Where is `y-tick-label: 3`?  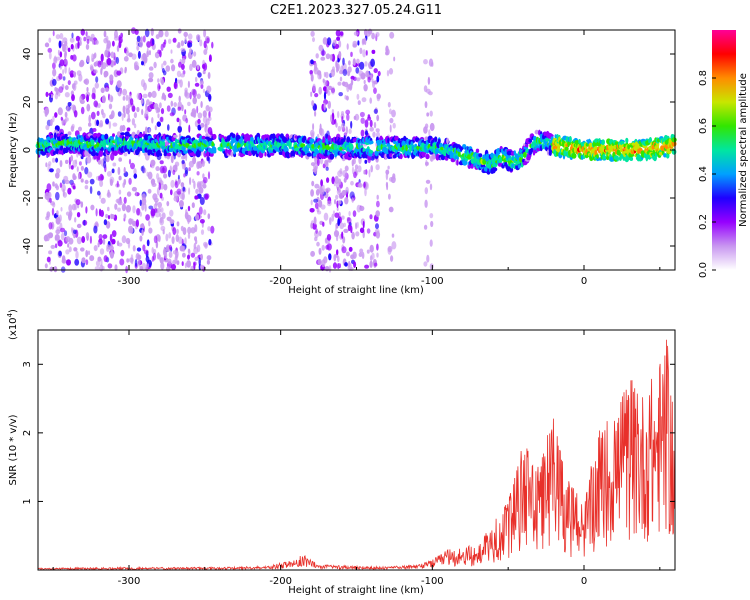 y-tick-label: 3 is located at coordinates (27, 364).